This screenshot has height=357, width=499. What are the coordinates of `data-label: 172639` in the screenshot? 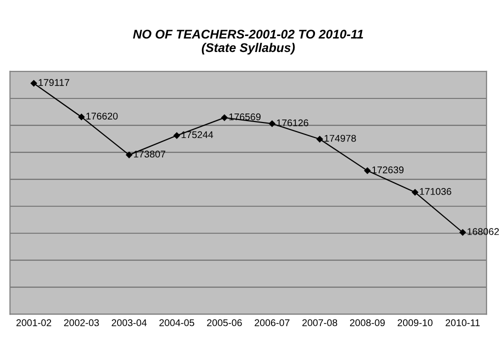 It's located at (388, 170).